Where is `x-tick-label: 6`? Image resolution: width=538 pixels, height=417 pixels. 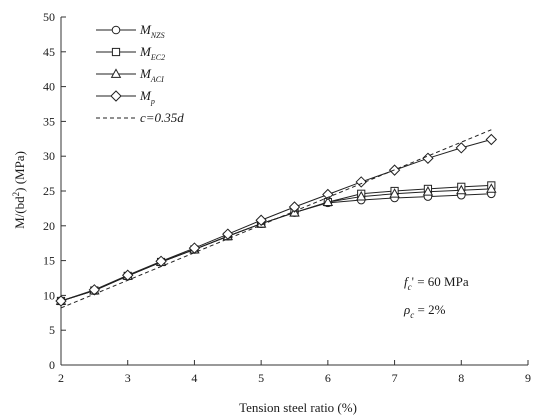 x-tick-label: 6 is located at coordinates (328, 378).